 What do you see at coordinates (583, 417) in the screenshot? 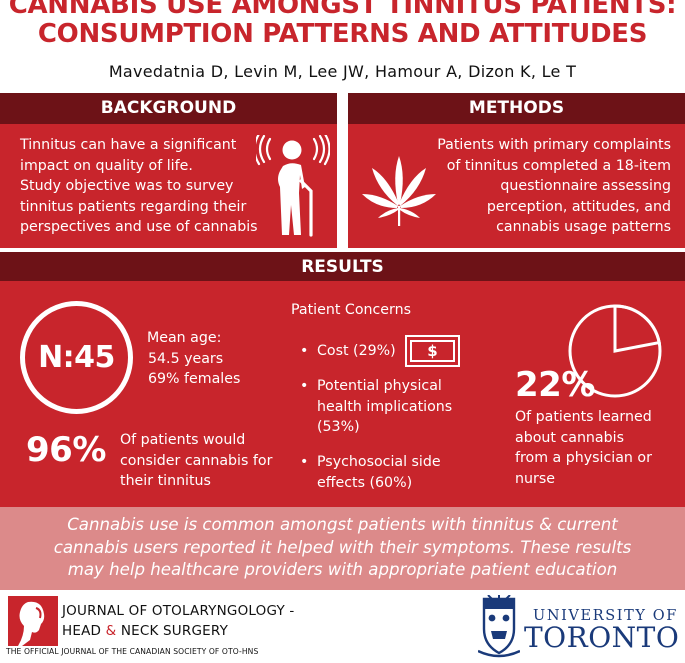
I see `physician-line: Of patients learned` at bounding box center [583, 417].